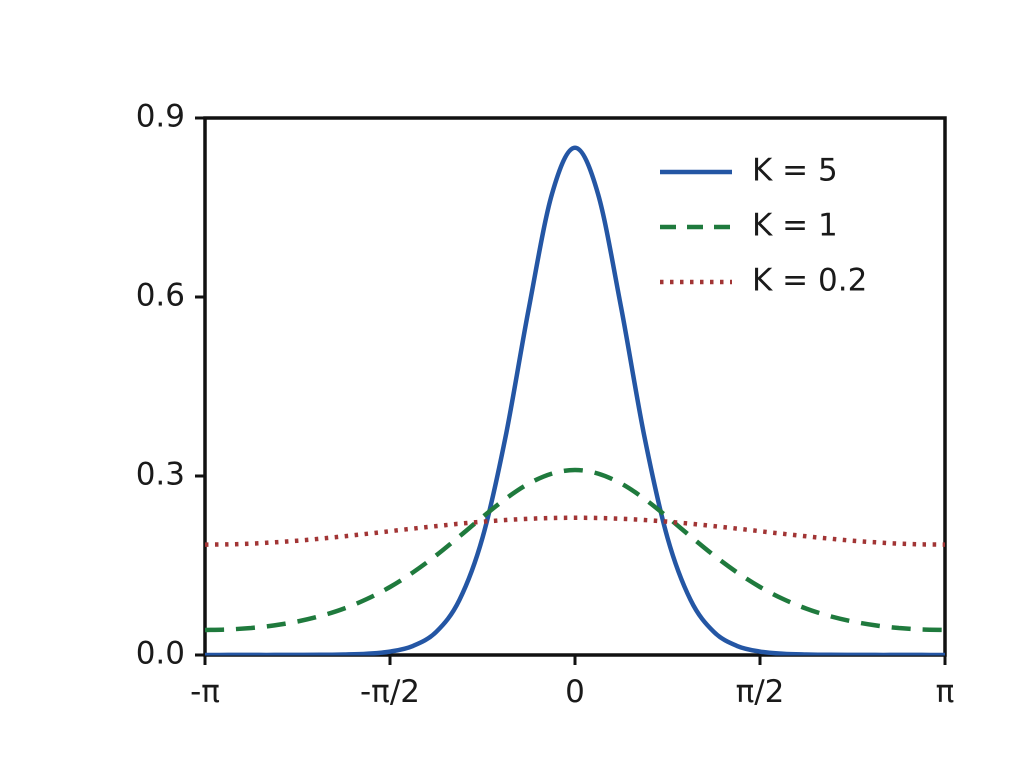  What do you see at coordinates (160, 475) in the screenshot?
I see `y-tick-label: 0.3` at bounding box center [160, 475].